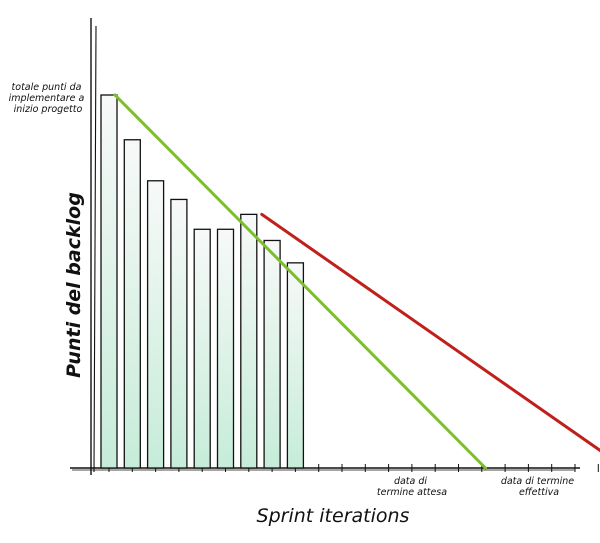 The image size is (600, 543). I want to click on y-axis, so click(93, 246).